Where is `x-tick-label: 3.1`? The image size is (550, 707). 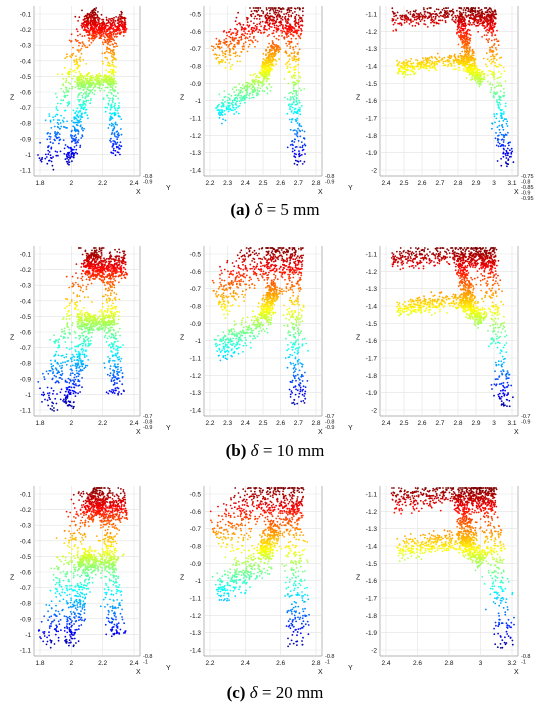 x-tick-label: 3.1 is located at coordinates (511, 183).